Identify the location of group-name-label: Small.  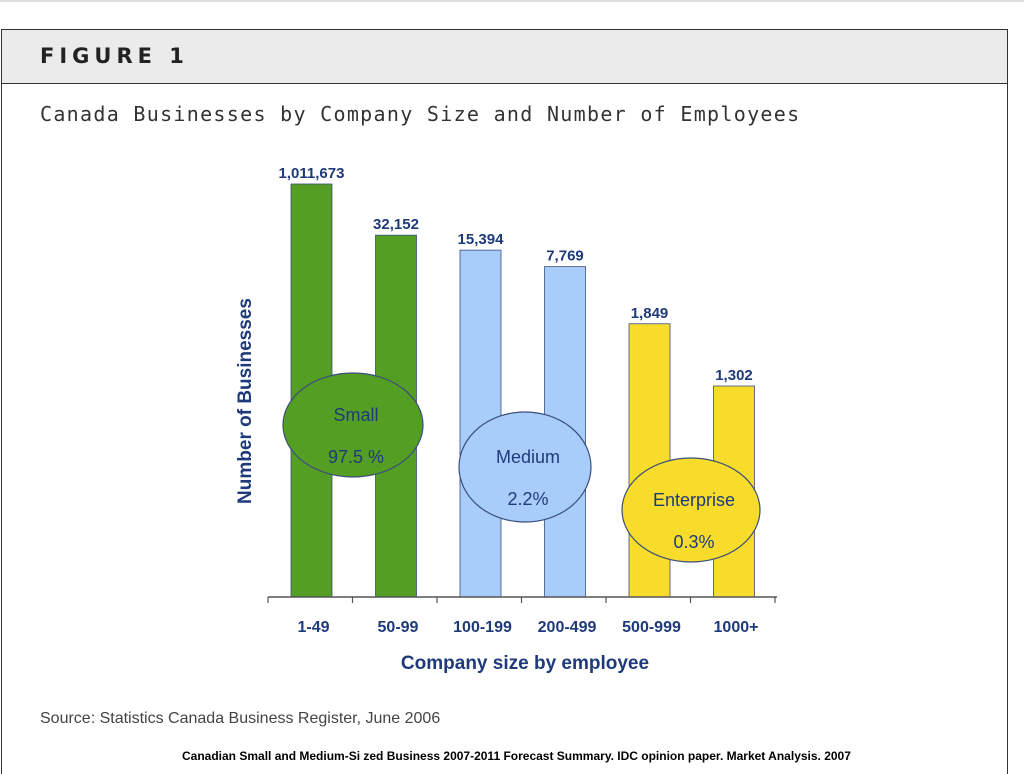
(355, 415).